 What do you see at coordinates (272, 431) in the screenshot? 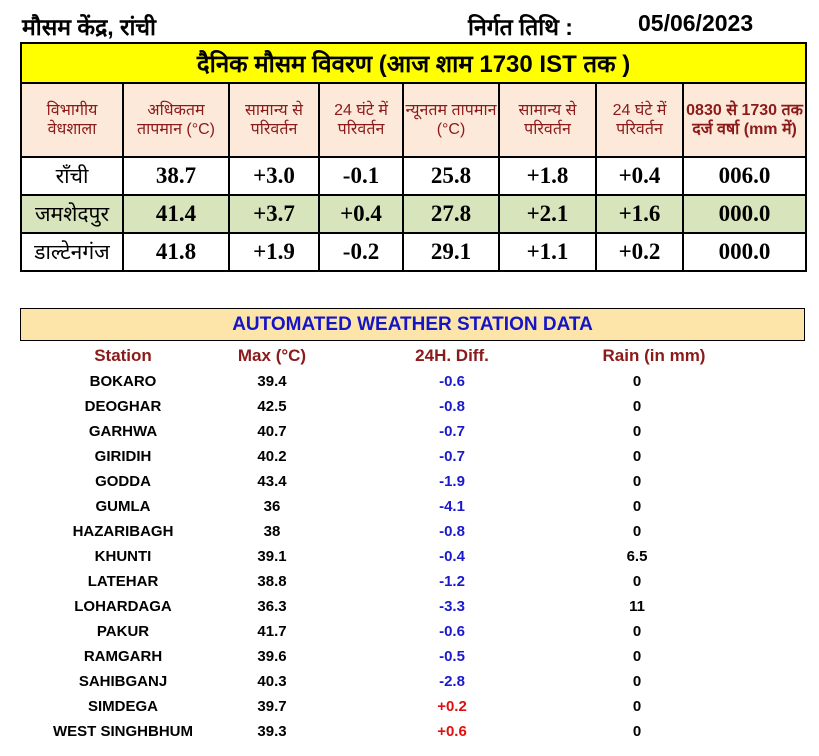
I see `max-temp: 40.7` at bounding box center [272, 431].